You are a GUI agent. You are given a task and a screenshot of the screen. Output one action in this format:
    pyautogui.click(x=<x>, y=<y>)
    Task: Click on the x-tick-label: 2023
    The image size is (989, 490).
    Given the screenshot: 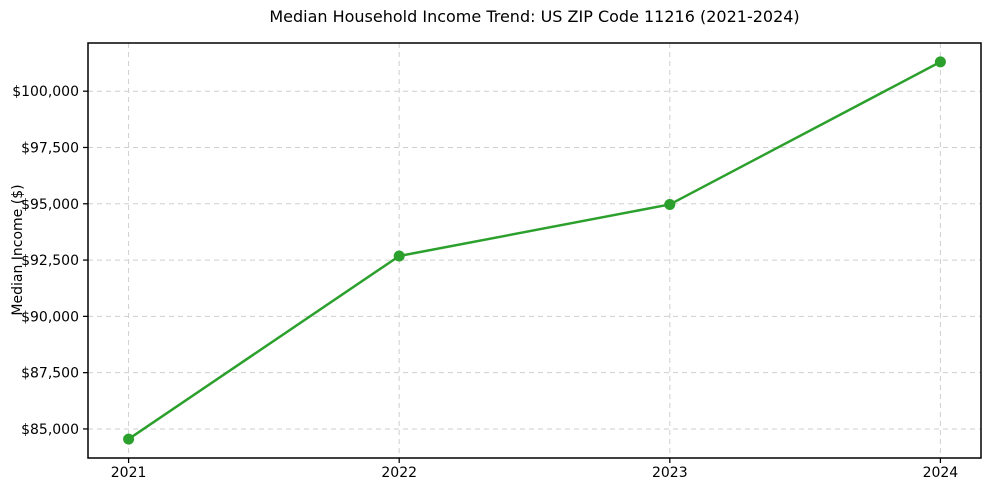 What is the action you would take?
    pyautogui.click(x=670, y=473)
    